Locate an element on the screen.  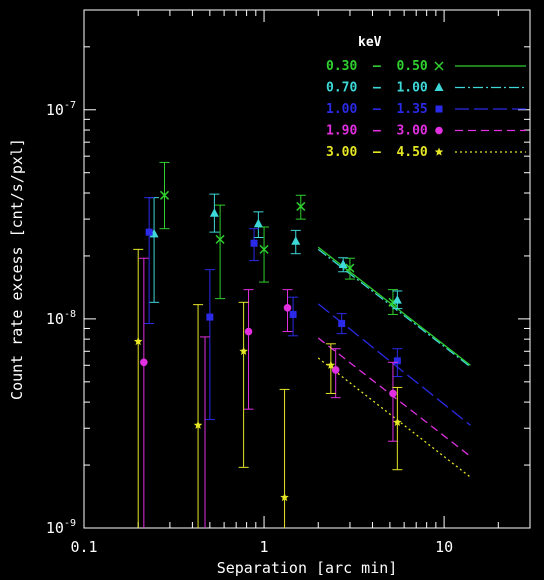
legend-label: 1.90 – 3.00 is located at coordinates (377, 131).